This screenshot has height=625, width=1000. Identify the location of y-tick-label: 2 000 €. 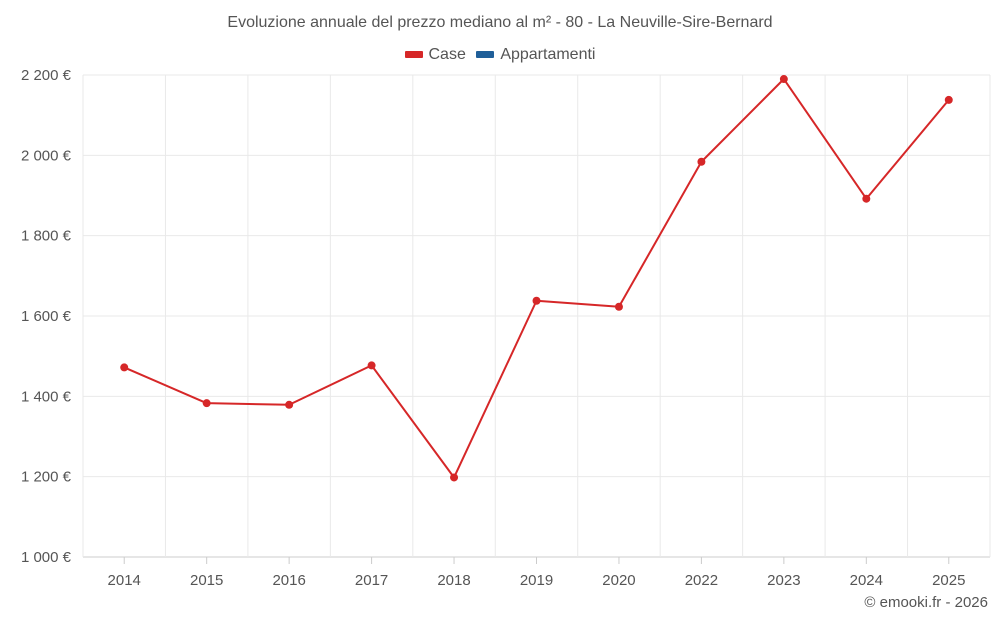
(46, 155).